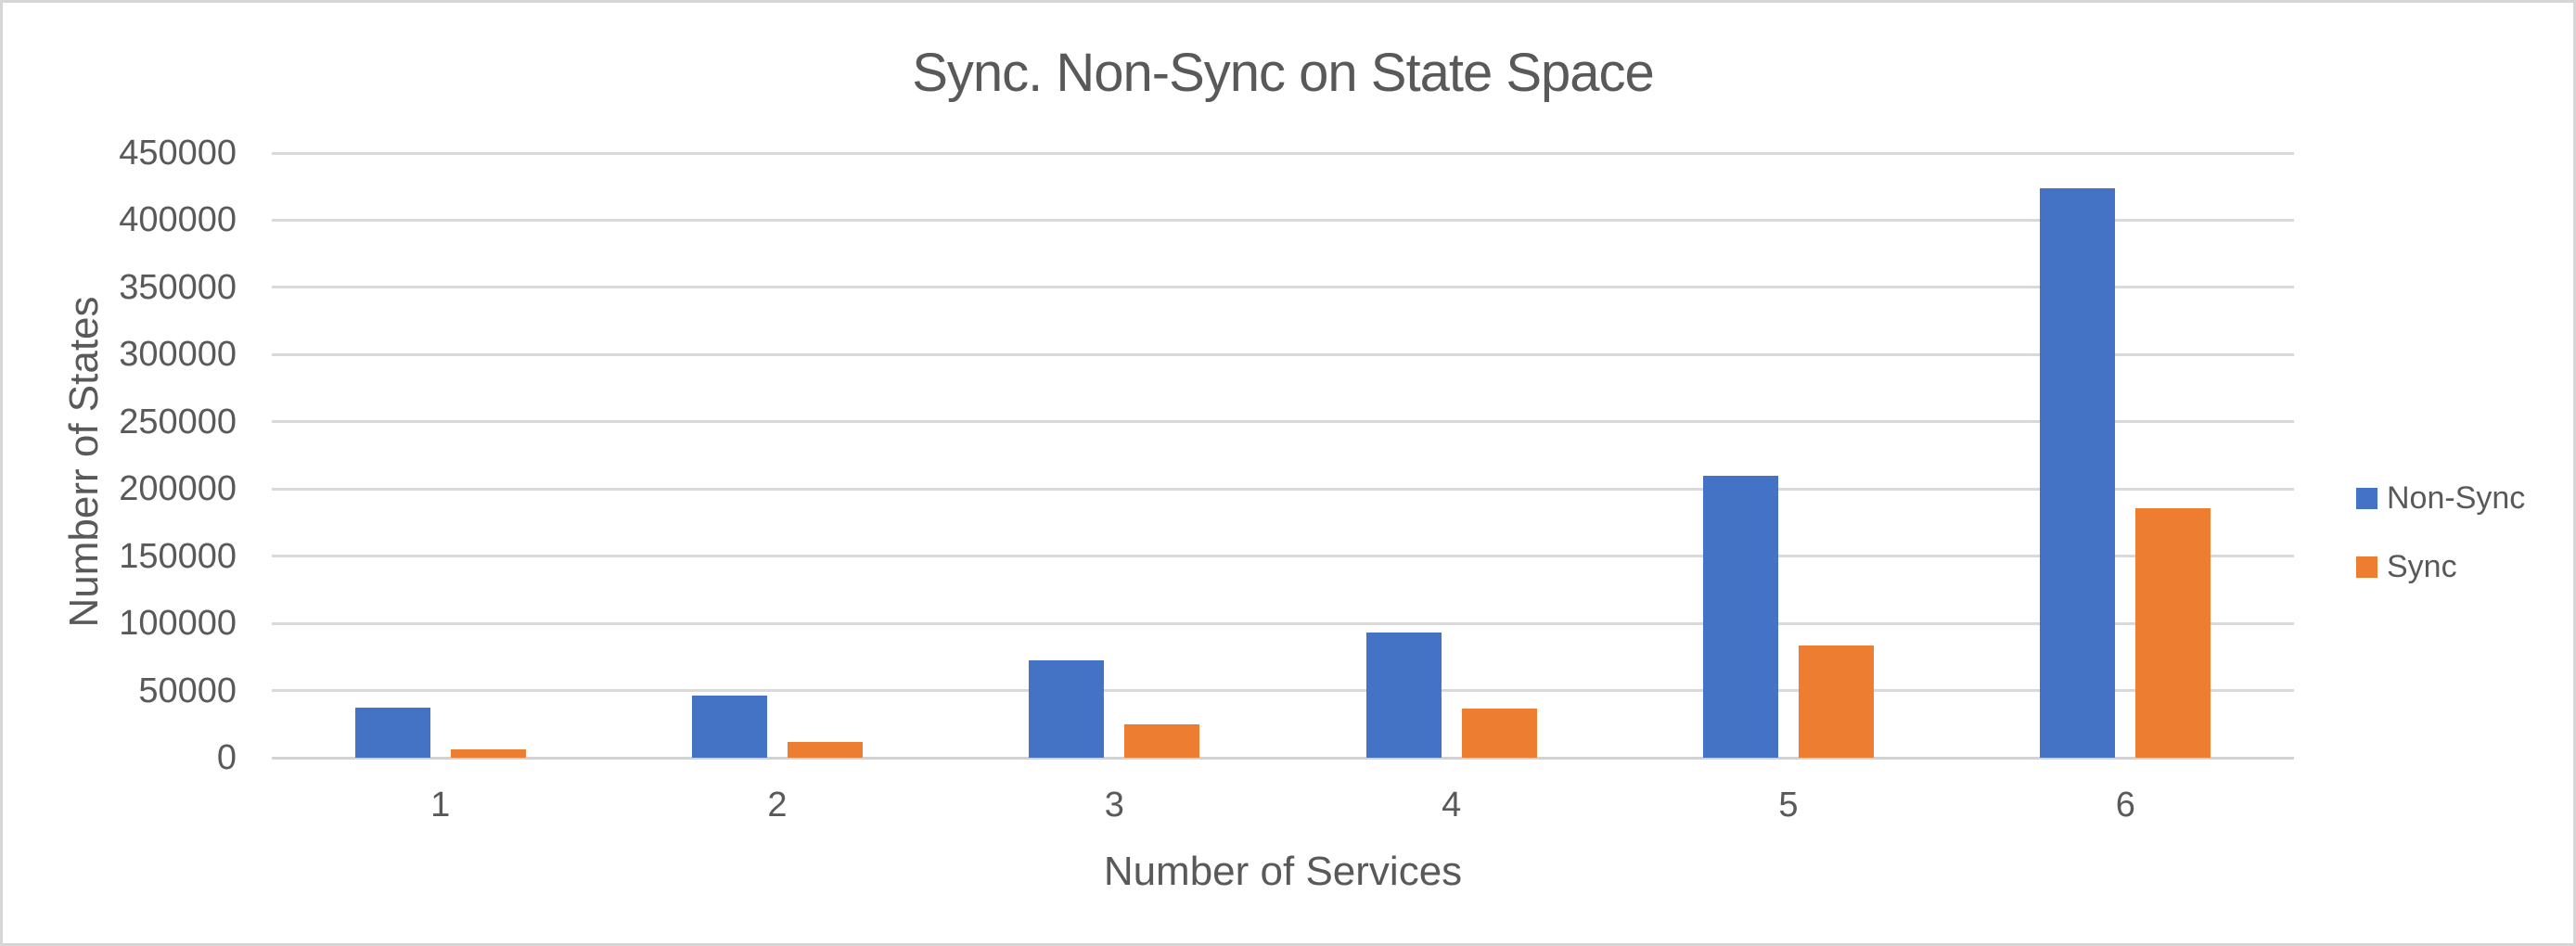  I want to click on legend-swatch-non-sync, so click(2366, 498).